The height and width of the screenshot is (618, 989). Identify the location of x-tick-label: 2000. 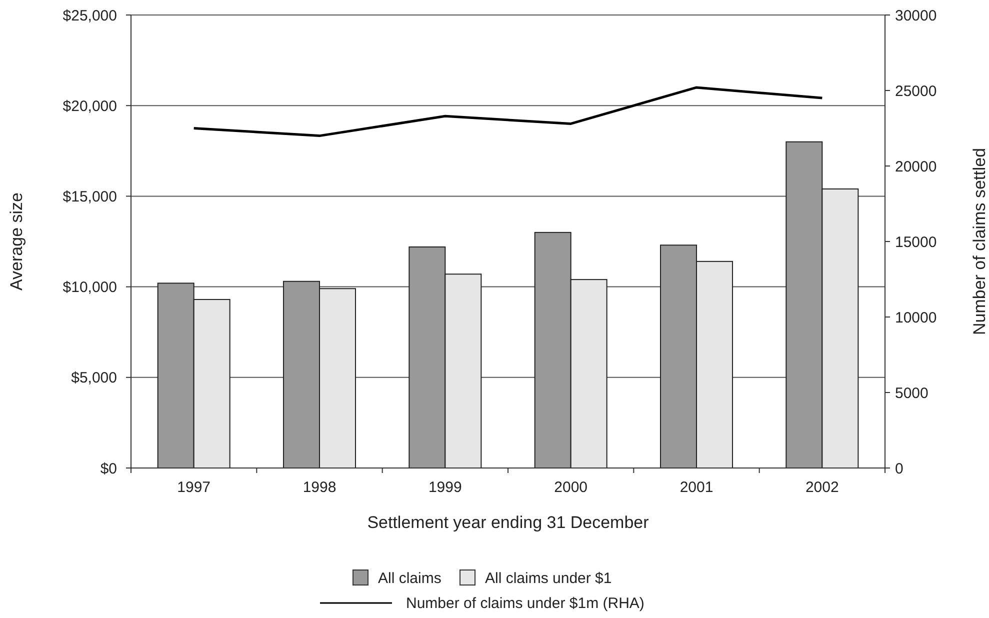
(571, 487).